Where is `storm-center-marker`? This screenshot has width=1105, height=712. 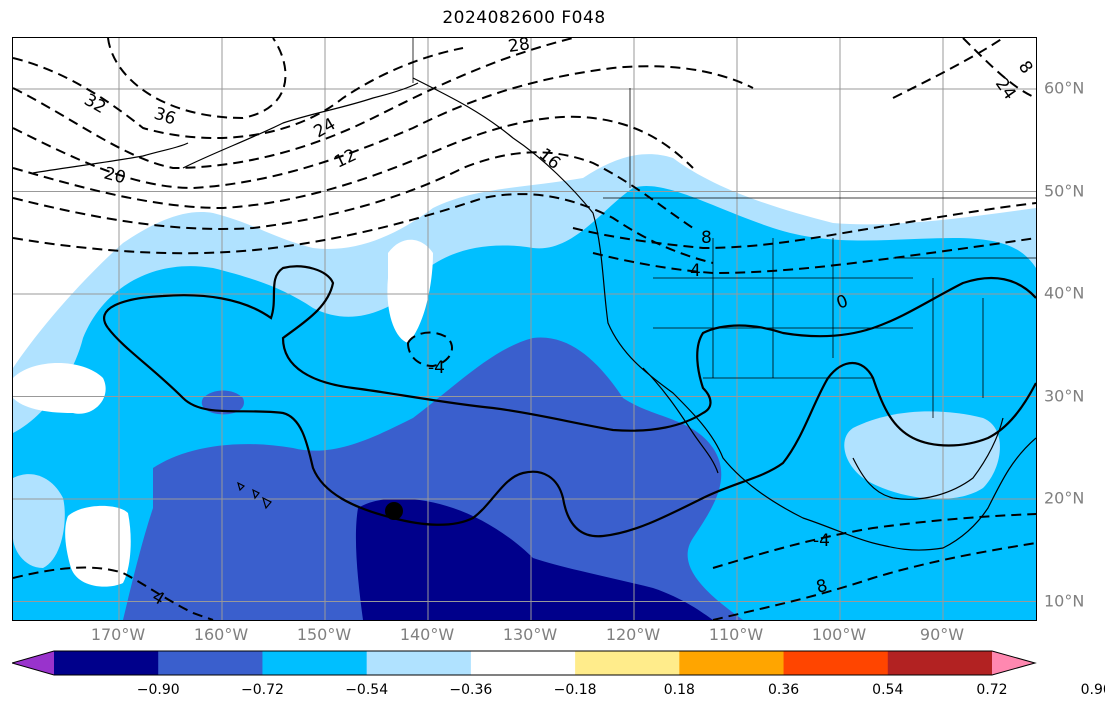 storm-center-marker is located at coordinates (394, 511).